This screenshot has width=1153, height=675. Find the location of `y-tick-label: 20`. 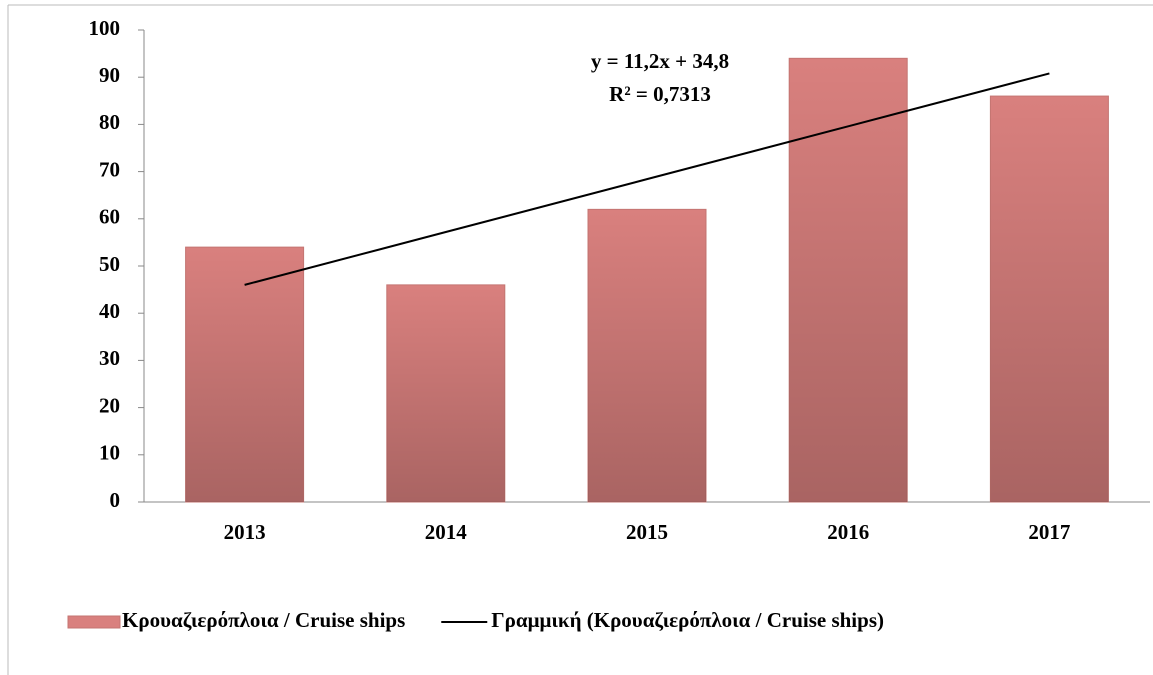

y-tick-label: 20 is located at coordinates (109, 405).